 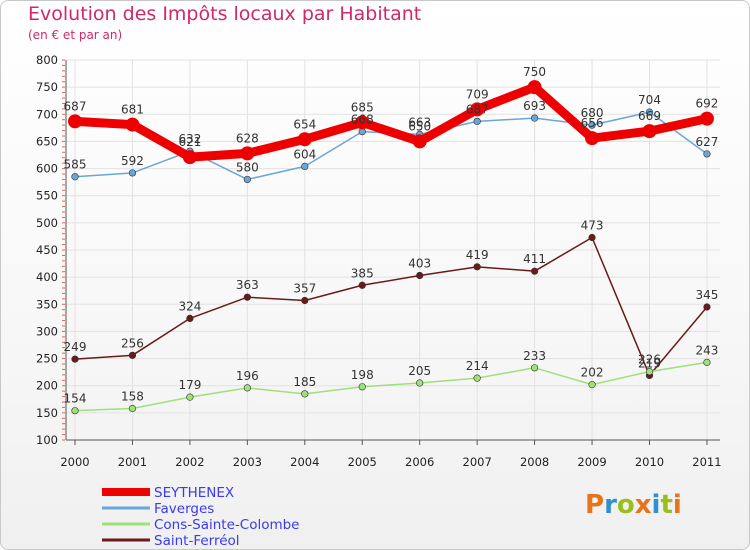 I want to click on x-tick-label: 2009, so click(x=591, y=462).